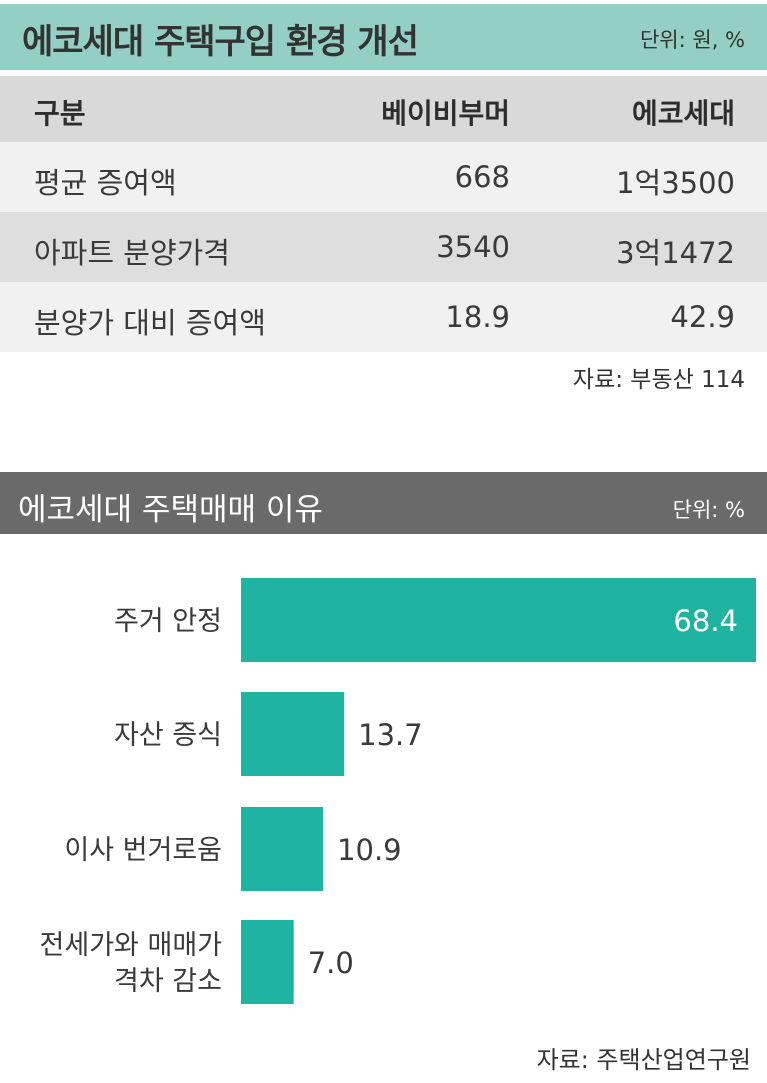  Describe the element at coordinates (369, 850) in the screenshot. I see `bar-value-label: 10.9` at that location.